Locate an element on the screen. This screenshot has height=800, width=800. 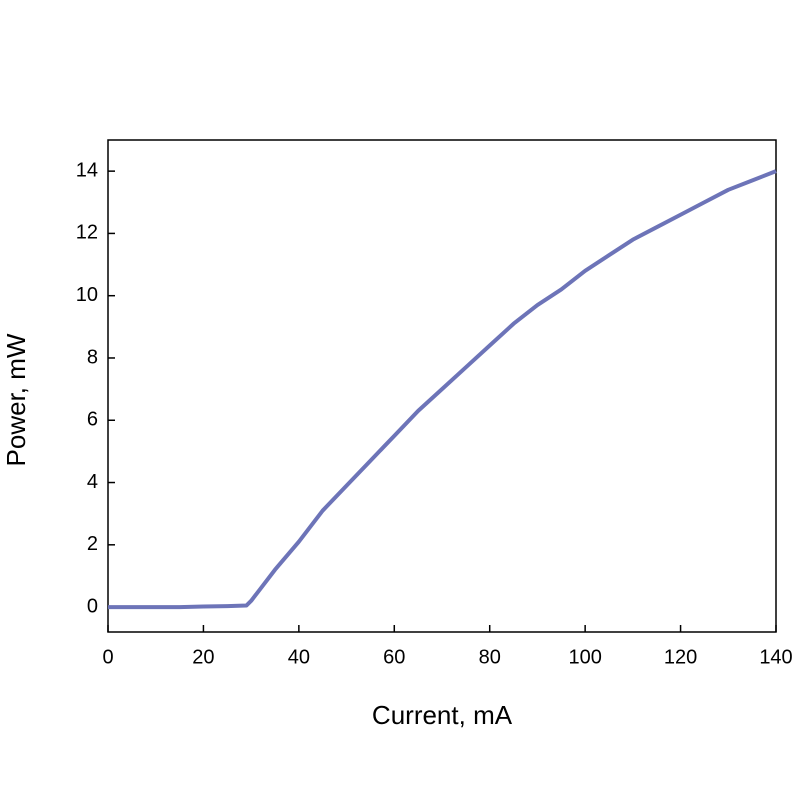
x-tick-label: 80 is located at coordinates (490, 657).